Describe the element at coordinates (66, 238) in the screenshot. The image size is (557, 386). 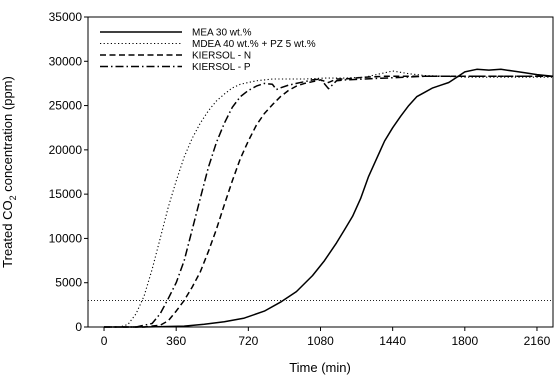
I see `y-tick-label: 10000` at that location.